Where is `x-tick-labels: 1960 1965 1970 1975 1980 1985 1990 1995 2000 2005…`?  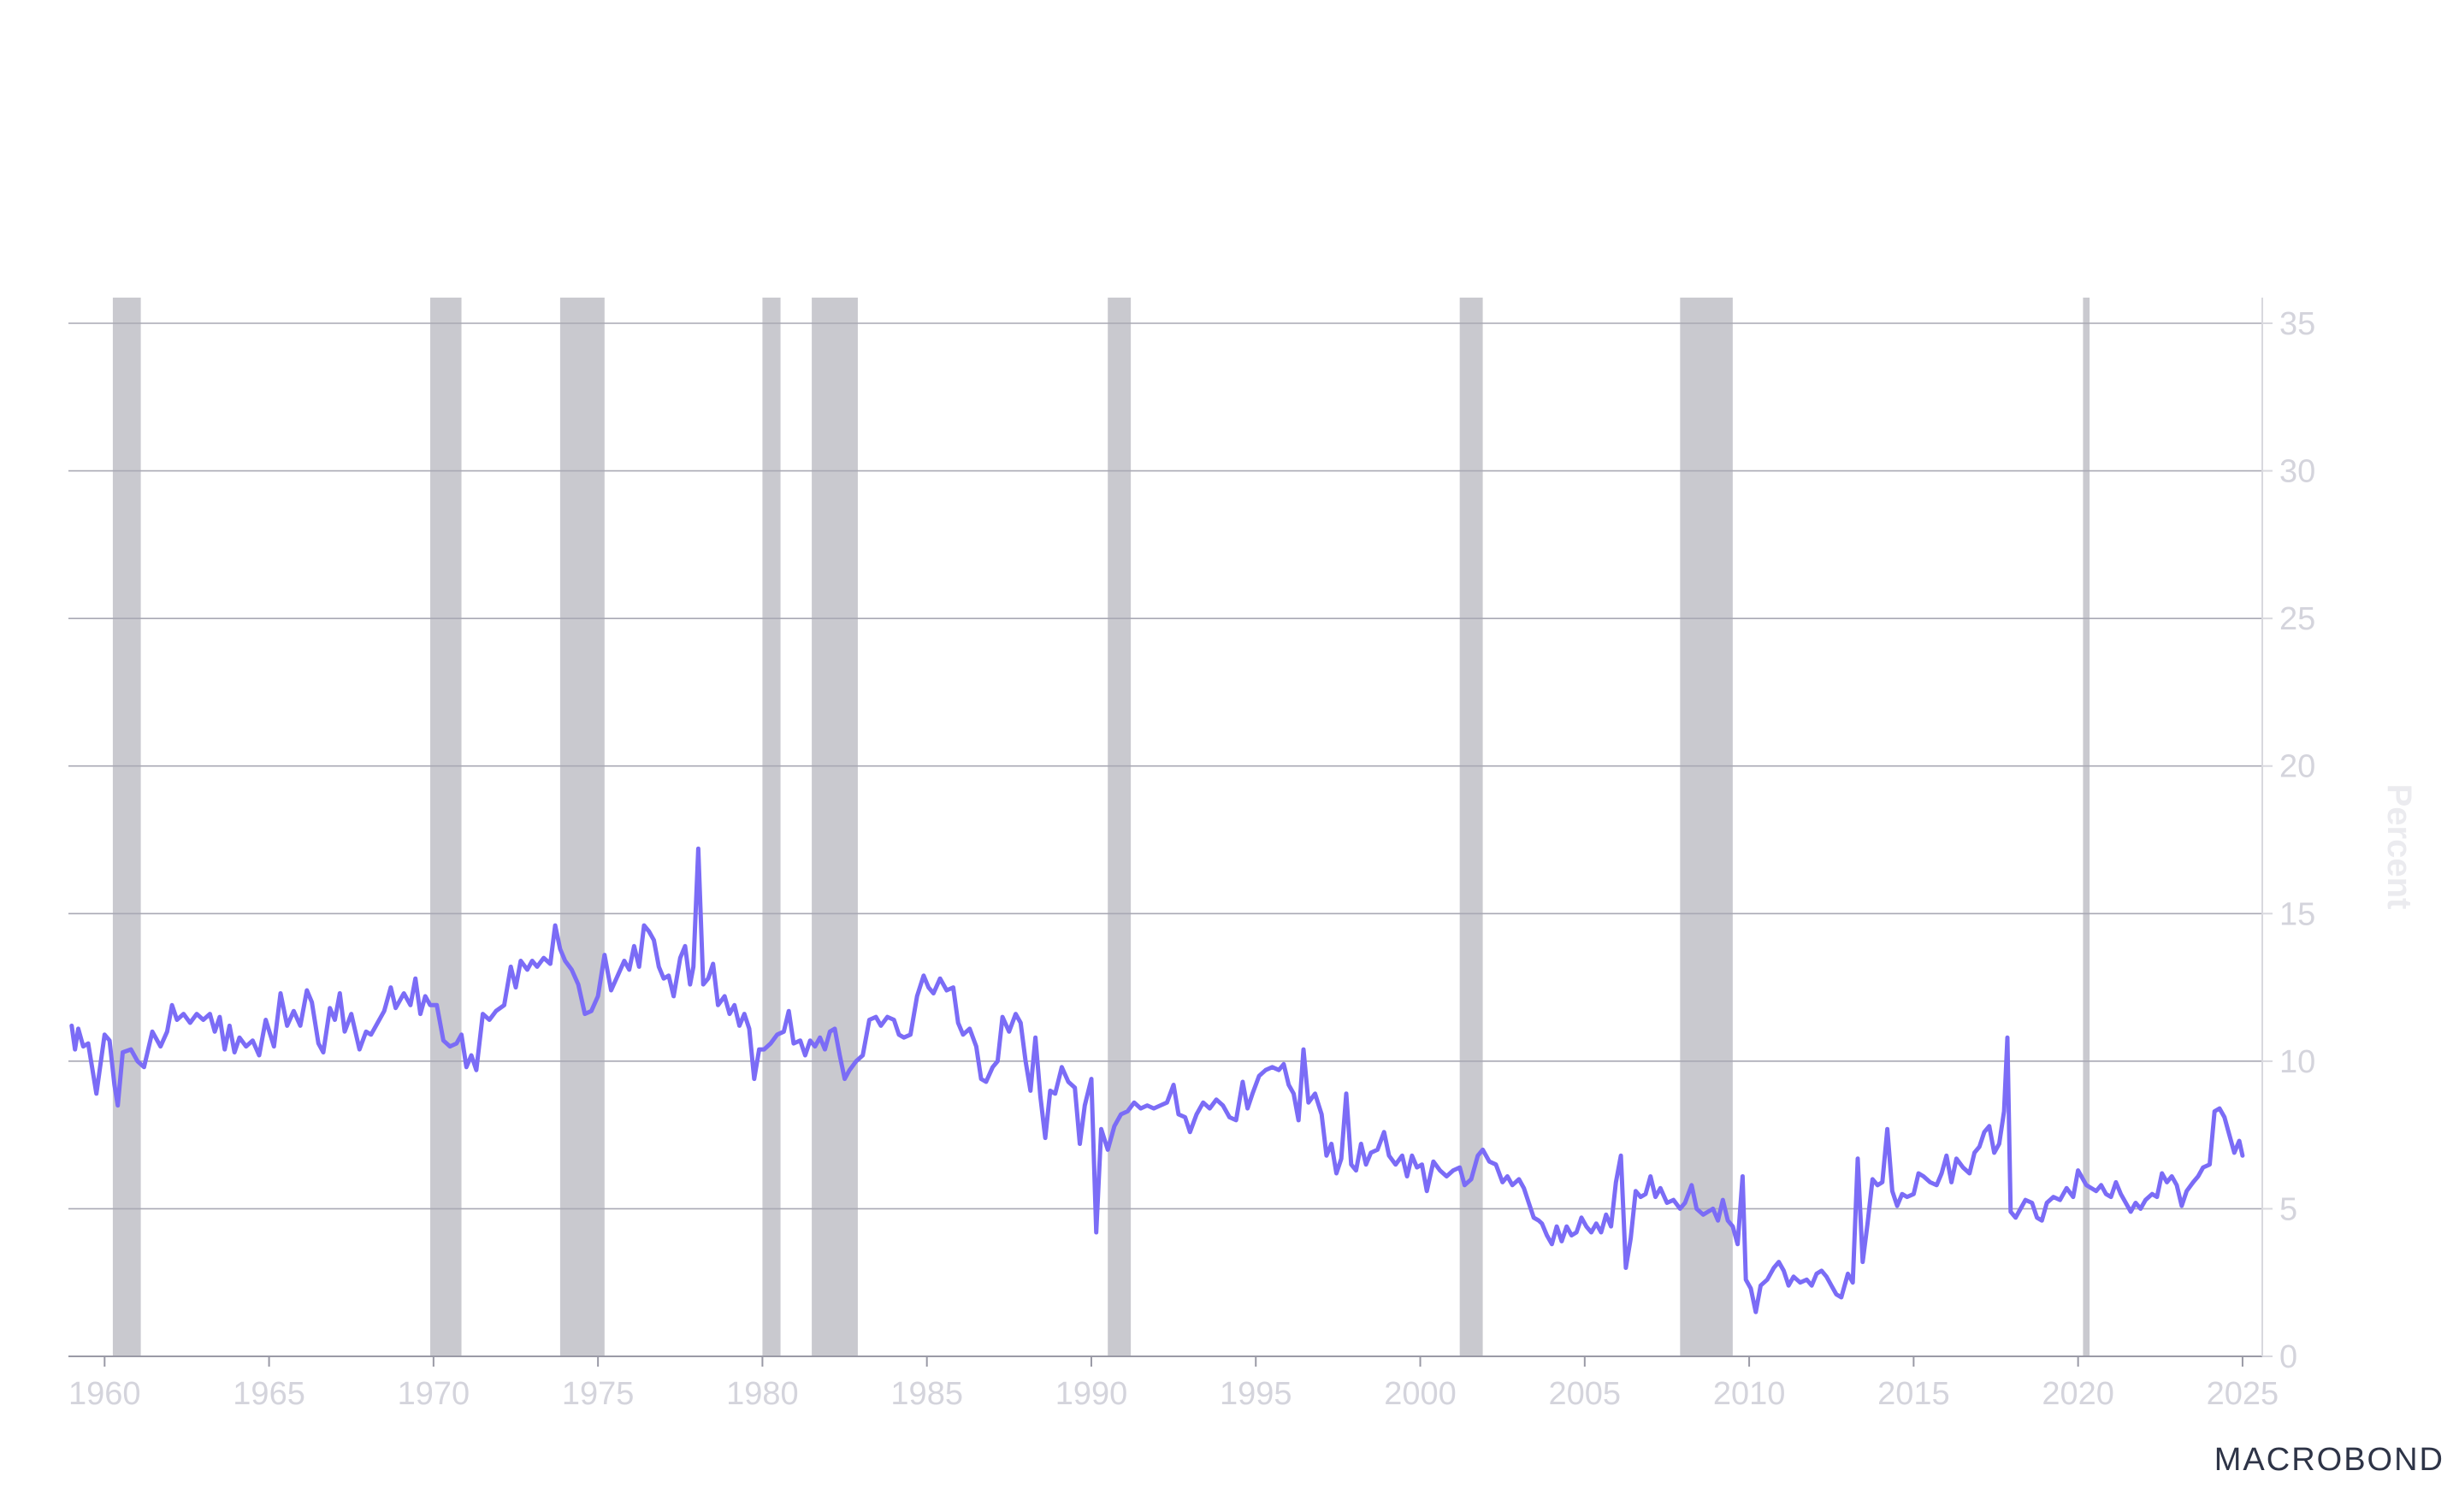 x-tick-labels: 1960 1965 1970 1975 1980 1985 1990 1995 2000 2005… is located at coordinates (1173, 1384).